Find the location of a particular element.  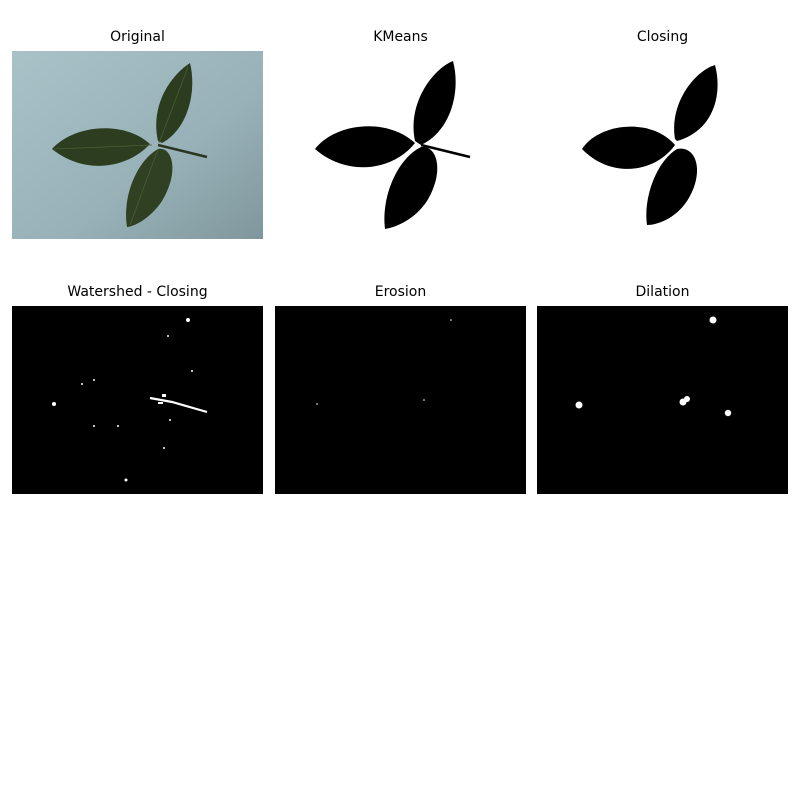

watershed-closing-image is located at coordinates (137, 400).